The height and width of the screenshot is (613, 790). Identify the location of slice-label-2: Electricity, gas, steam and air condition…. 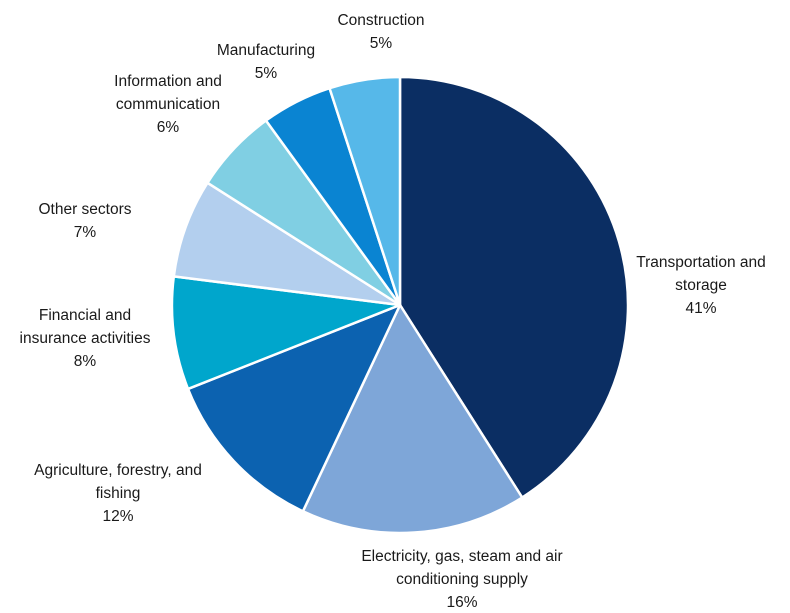
(461, 579).